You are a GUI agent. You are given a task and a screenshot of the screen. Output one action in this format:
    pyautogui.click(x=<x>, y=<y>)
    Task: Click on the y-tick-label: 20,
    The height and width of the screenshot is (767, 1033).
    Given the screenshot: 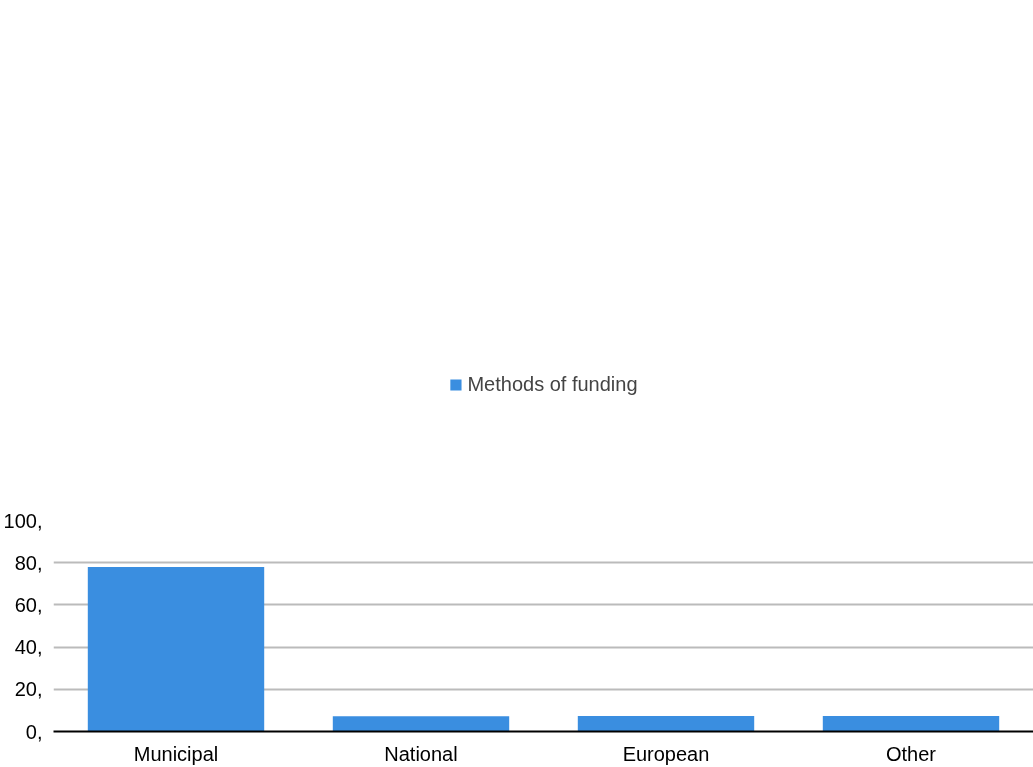 What is the action you would take?
    pyautogui.click(x=28, y=689)
    